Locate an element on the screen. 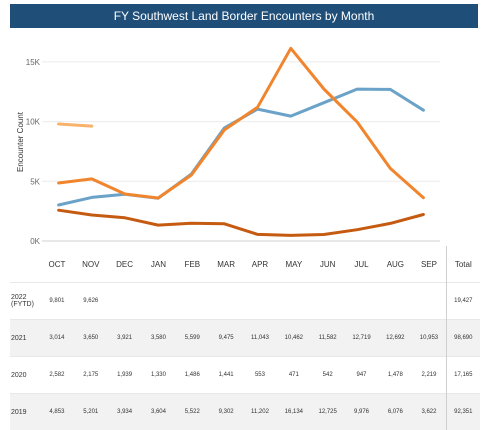  y-tick-label: 10K is located at coordinates (33, 122).